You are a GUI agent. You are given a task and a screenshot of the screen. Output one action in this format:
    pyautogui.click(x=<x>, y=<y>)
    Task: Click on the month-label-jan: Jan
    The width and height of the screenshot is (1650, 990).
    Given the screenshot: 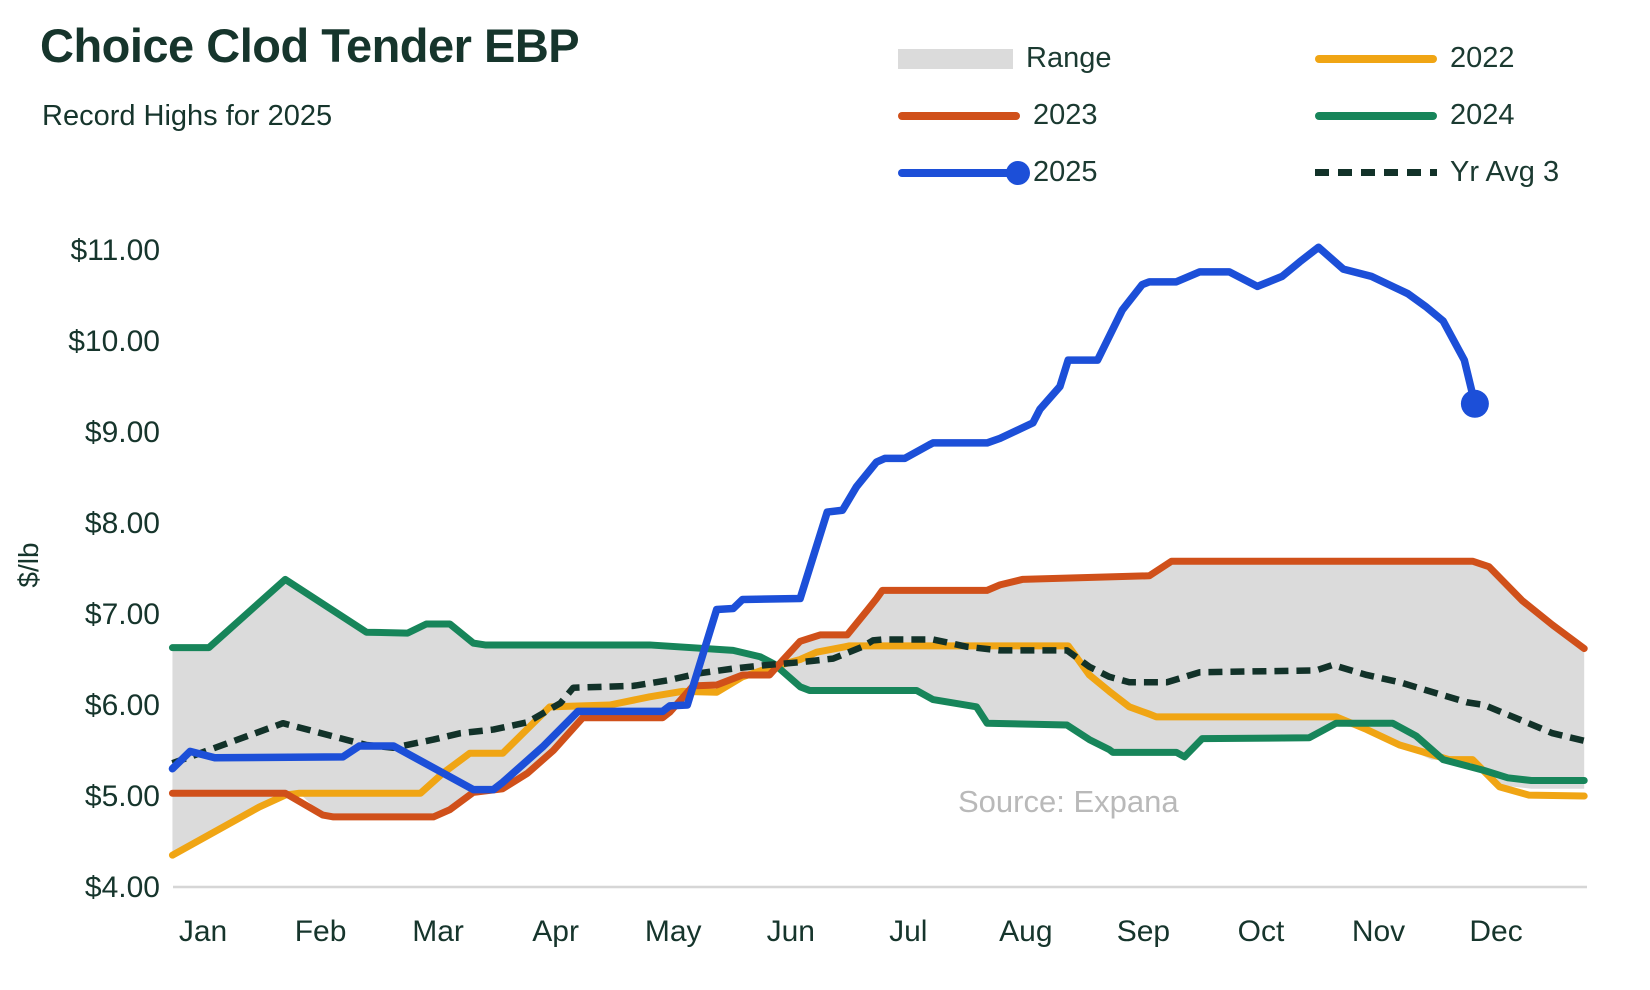 What is the action you would take?
    pyautogui.click(x=203, y=931)
    